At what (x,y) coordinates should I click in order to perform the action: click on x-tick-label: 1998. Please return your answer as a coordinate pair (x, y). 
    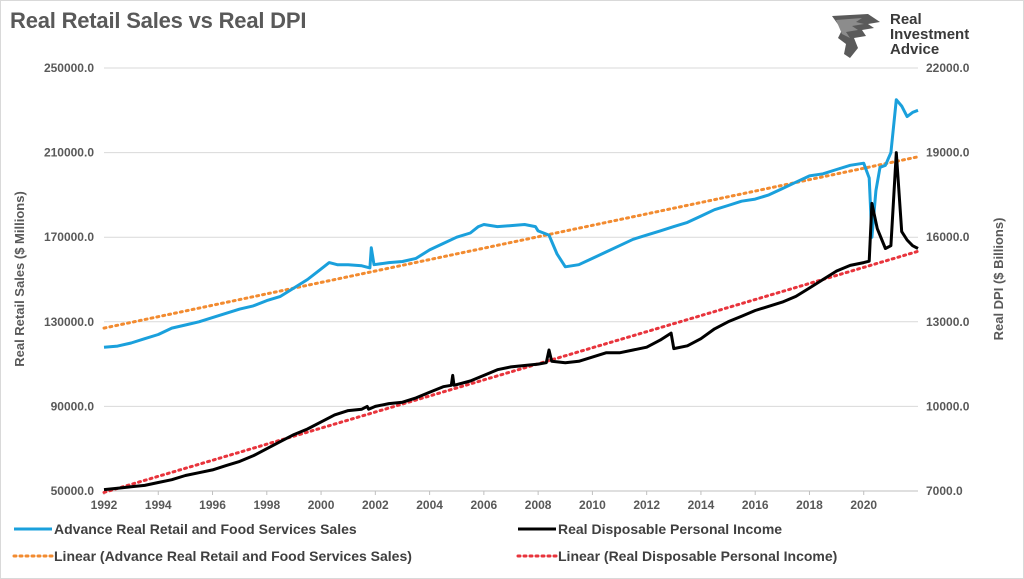
    Looking at the image, I should click on (266, 505).